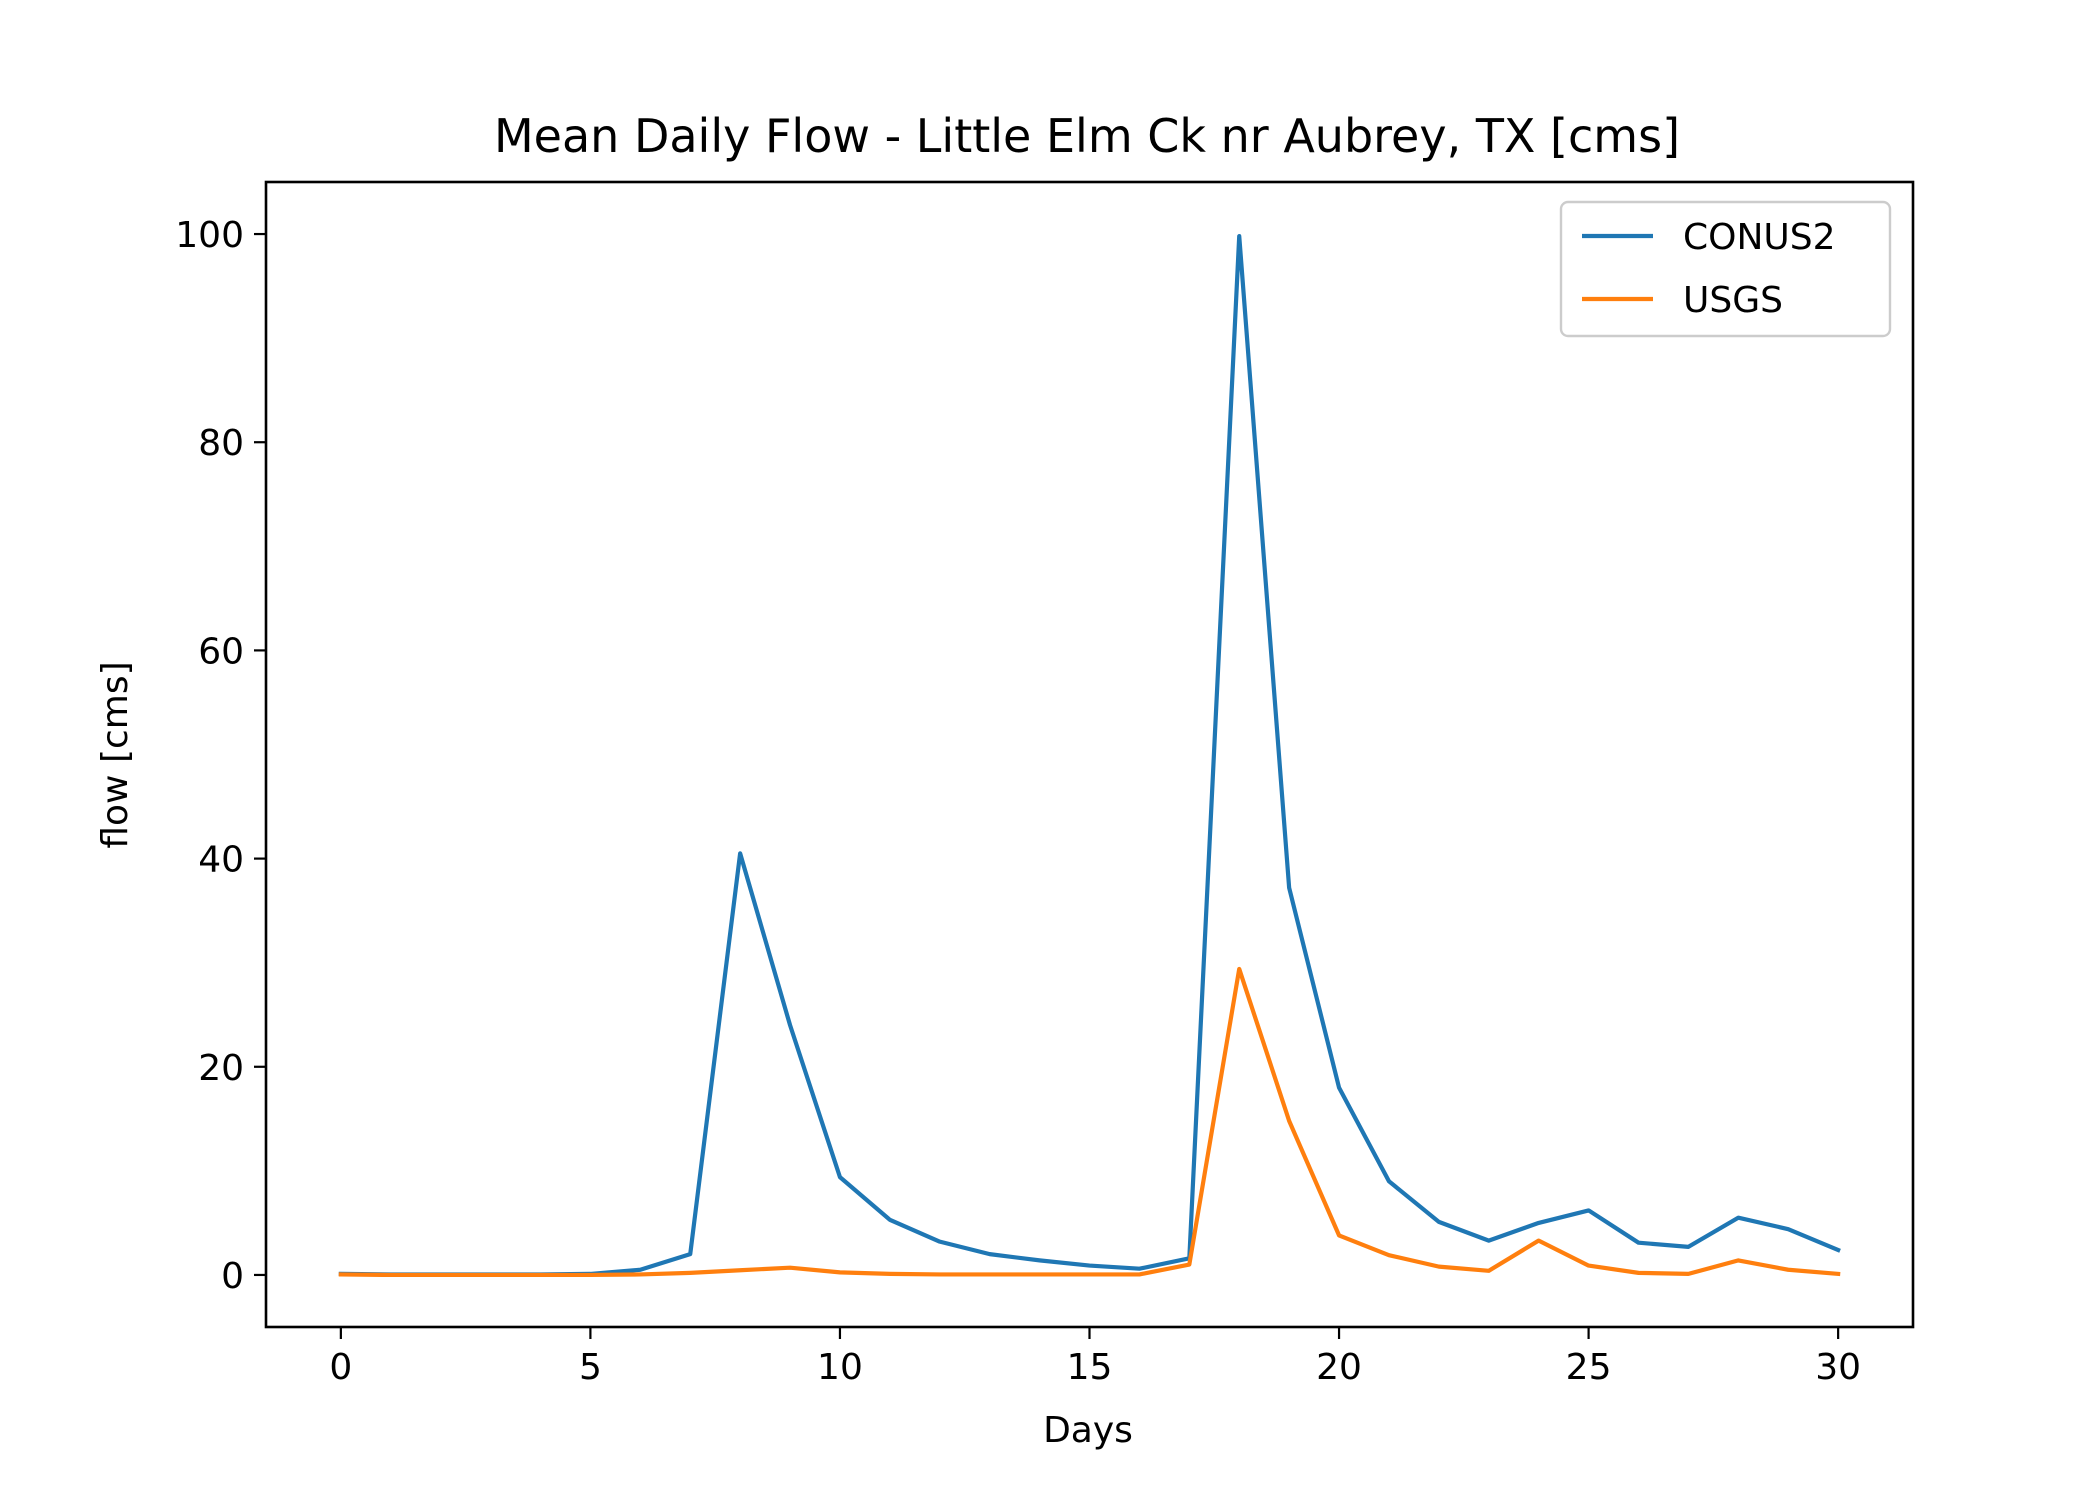  I want to click on y-axis-label: flow [cms], so click(115, 754).